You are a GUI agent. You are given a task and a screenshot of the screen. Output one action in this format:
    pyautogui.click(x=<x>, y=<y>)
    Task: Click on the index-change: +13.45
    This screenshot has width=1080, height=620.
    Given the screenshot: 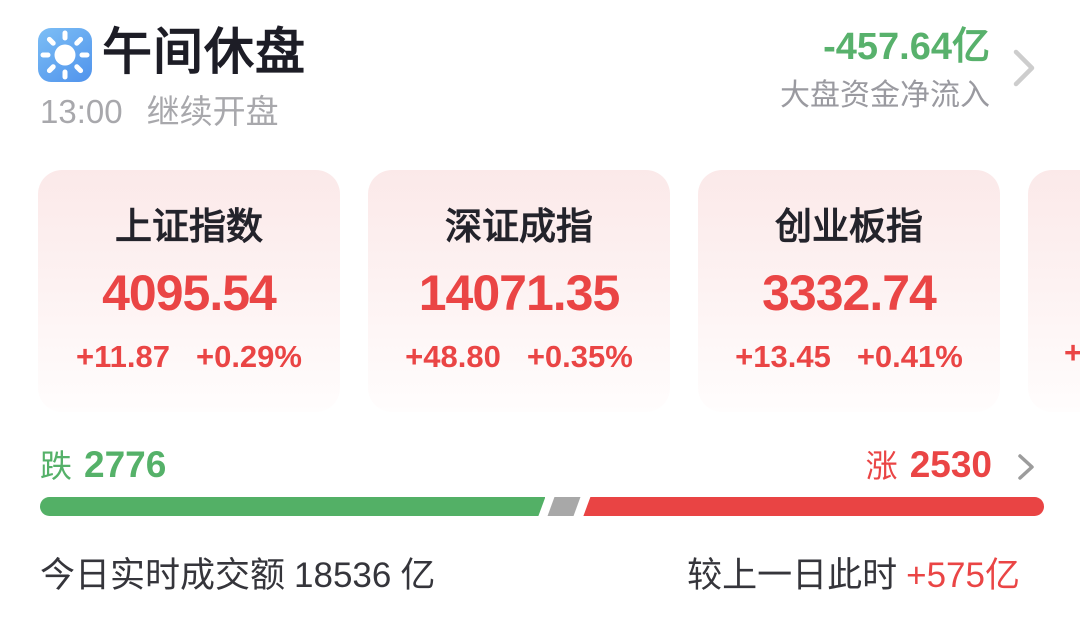 What is the action you would take?
    pyautogui.click(x=783, y=356)
    